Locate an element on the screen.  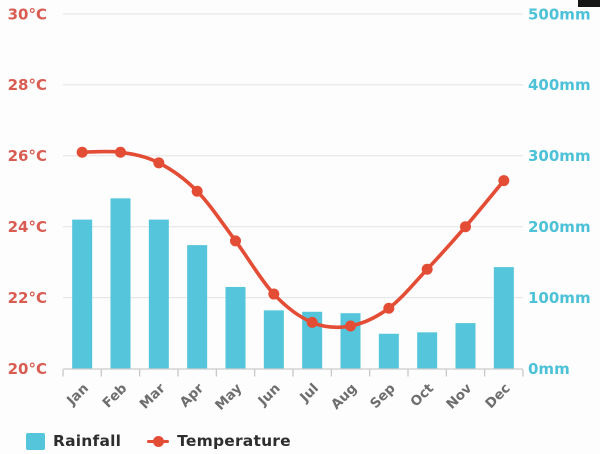
temperature-line-marker-icon is located at coordinates (158, 441).